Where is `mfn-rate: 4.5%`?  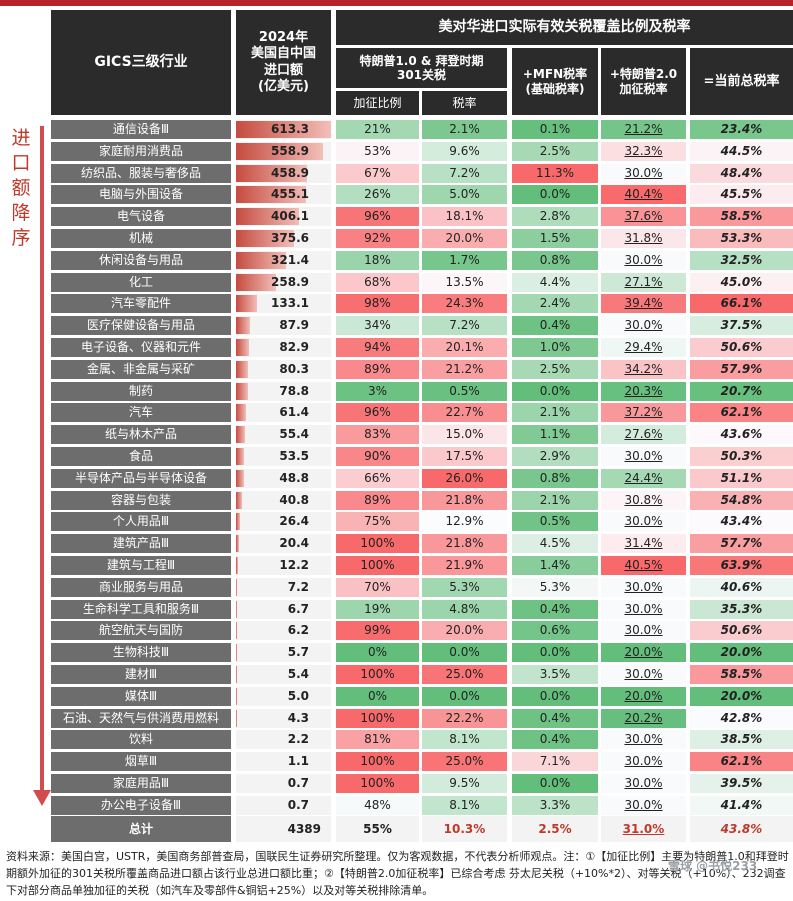 mfn-rate: 4.5% is located at coordinates (555, 544).